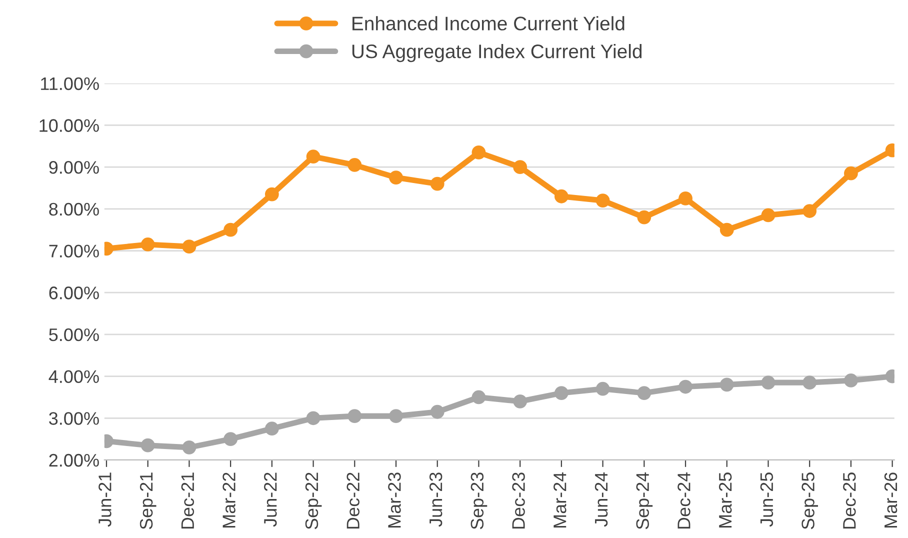 This screenshot has height=538, width=908. What do you see at coordinates (148, 501) in the screenshot?
I see `x-tick-label: Sep-21` at bounding box center [148, 501].